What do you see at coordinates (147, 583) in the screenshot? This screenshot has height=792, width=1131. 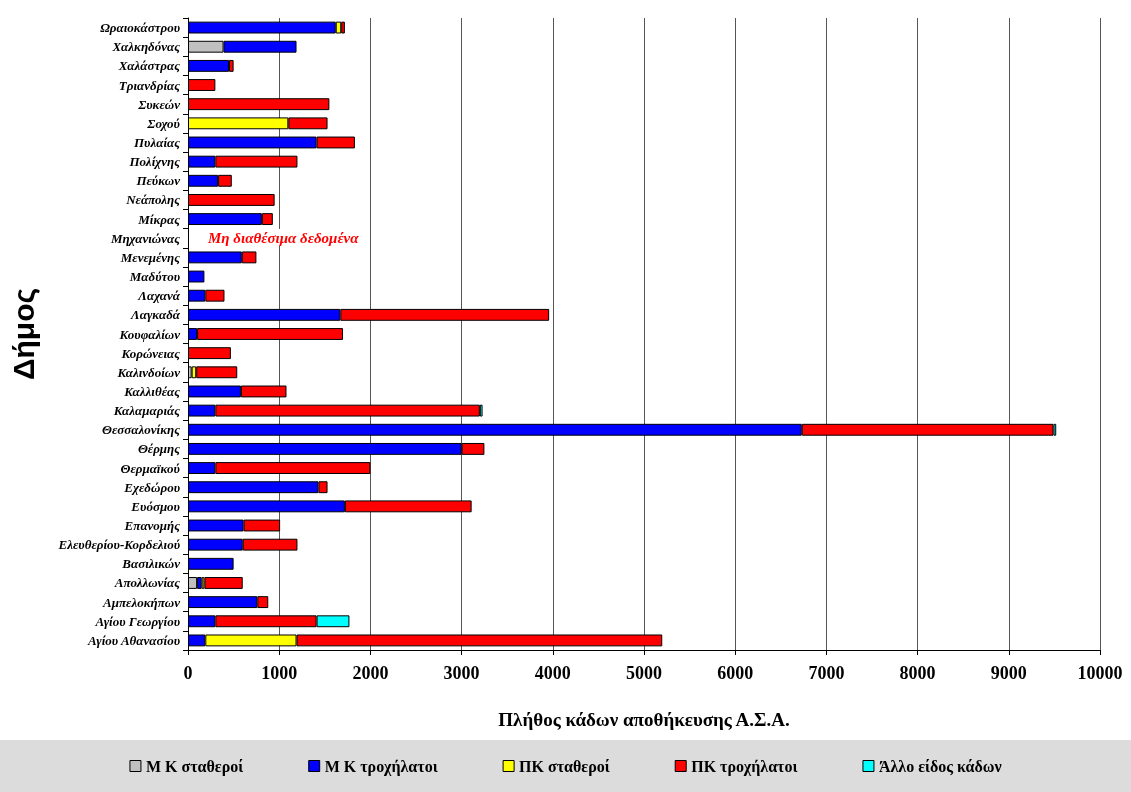 I see `y-tick-label: Απολλωνίας` at bounding box center [147, 583].